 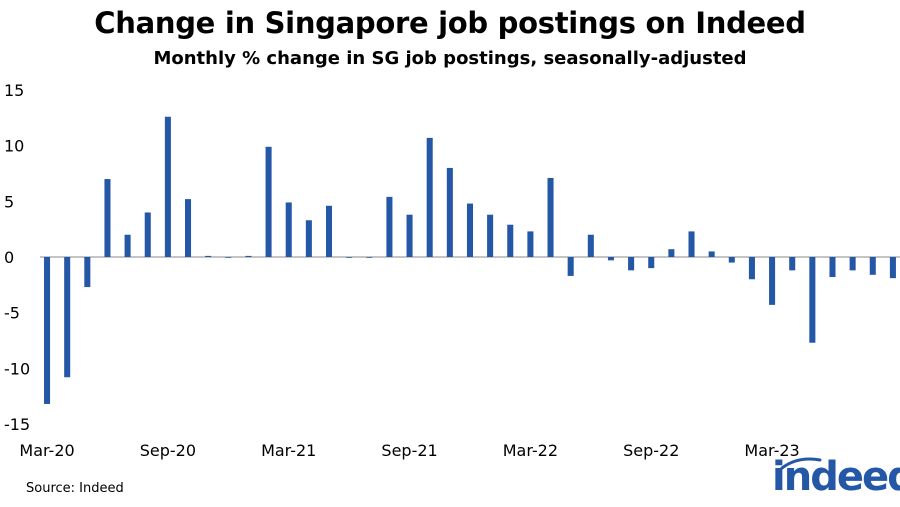 What do you see at coordinates (9, 201) in the screenshot?
I see `y-tick-label: 5` at bounding box center [9, 201].